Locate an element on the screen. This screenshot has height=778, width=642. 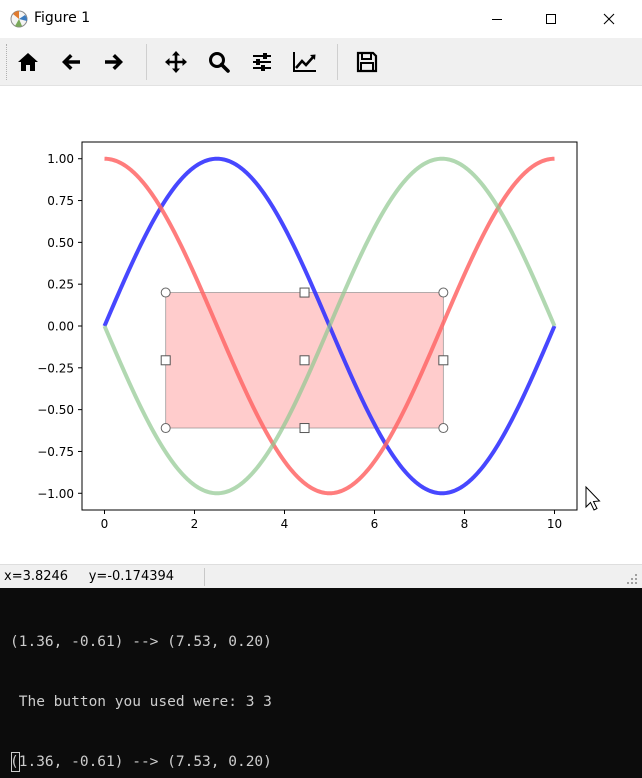
close-button is located at coordinates (609, 19).